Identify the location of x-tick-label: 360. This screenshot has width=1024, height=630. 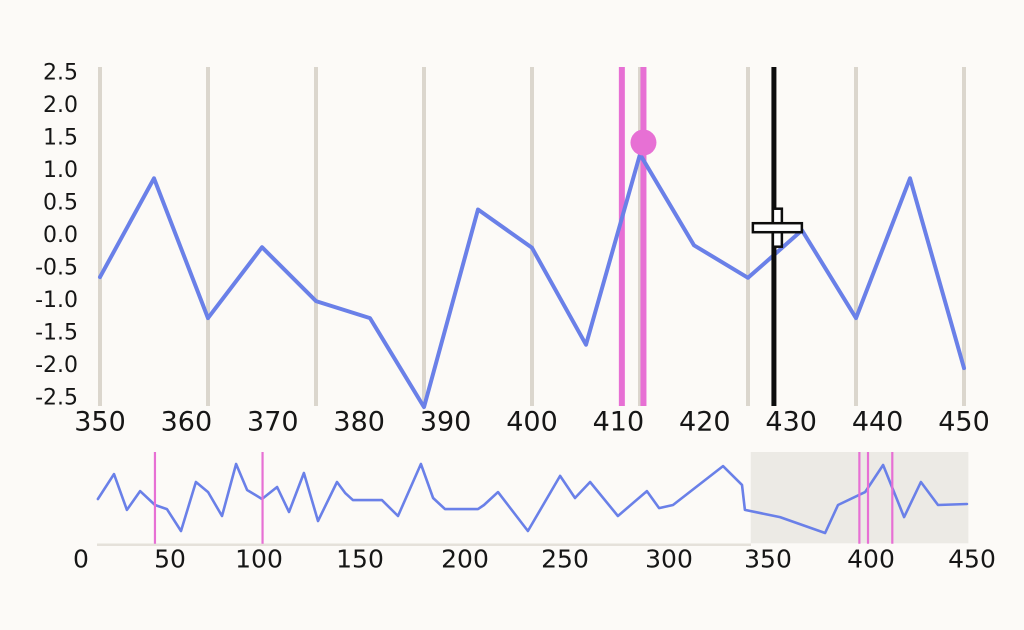
(187, 422).